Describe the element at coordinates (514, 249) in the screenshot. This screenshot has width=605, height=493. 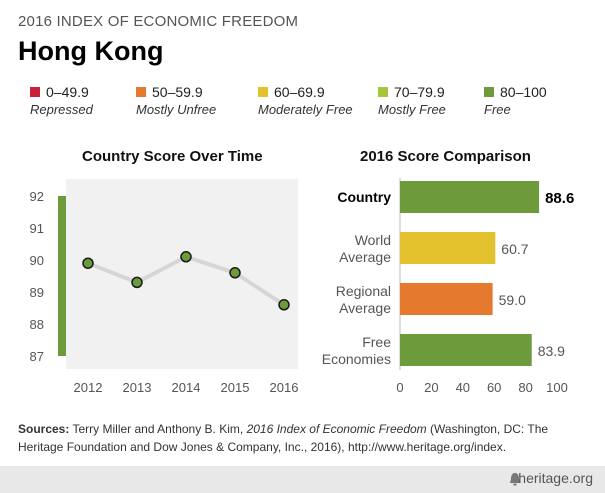
I see `bar-value-label: 60.7` at that location.